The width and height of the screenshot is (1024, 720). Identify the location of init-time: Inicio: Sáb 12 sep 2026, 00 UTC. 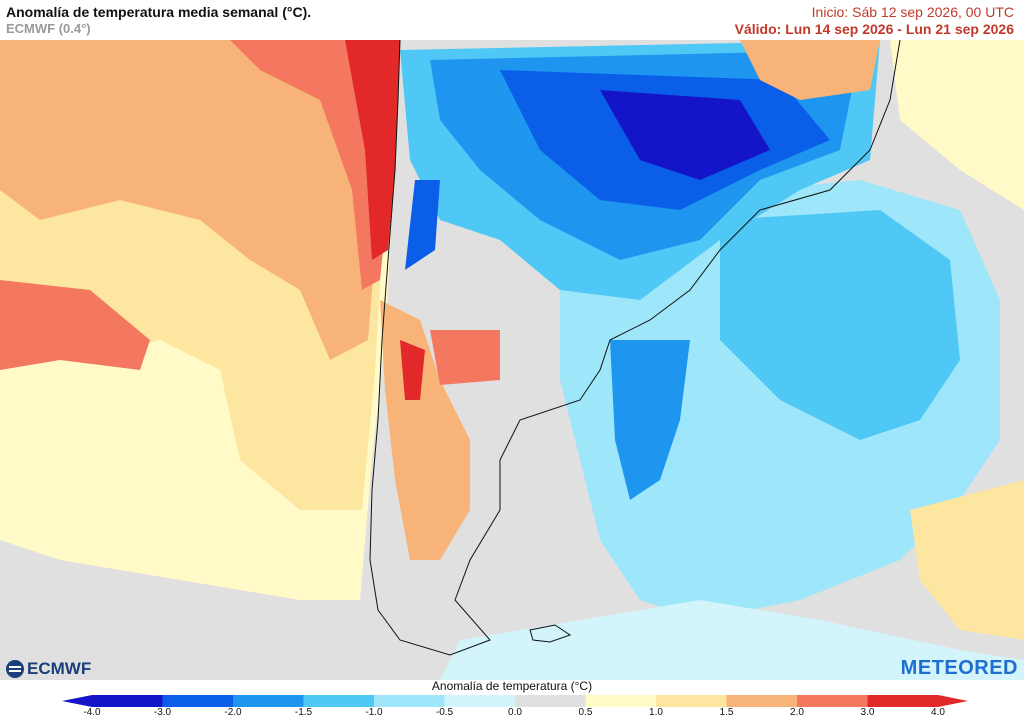
(912, 12).